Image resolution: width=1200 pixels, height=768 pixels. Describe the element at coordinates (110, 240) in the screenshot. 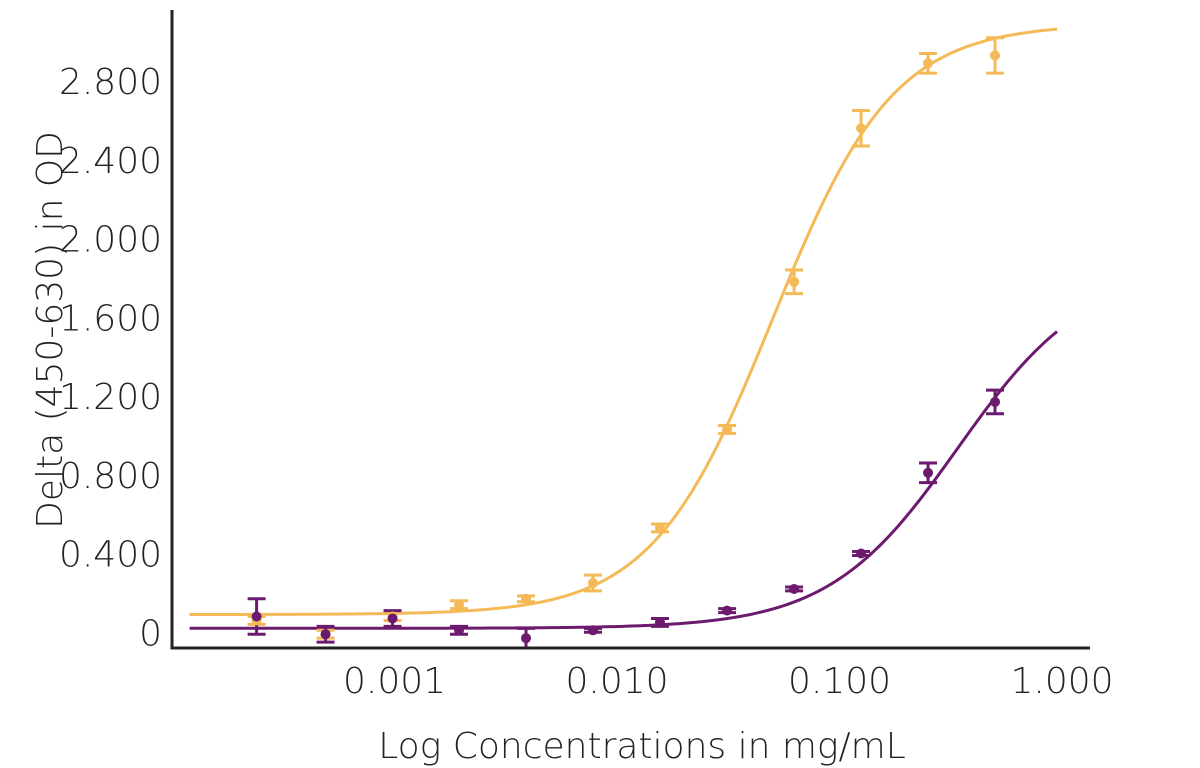

I see `y-tick-label: 2.000` at that location.